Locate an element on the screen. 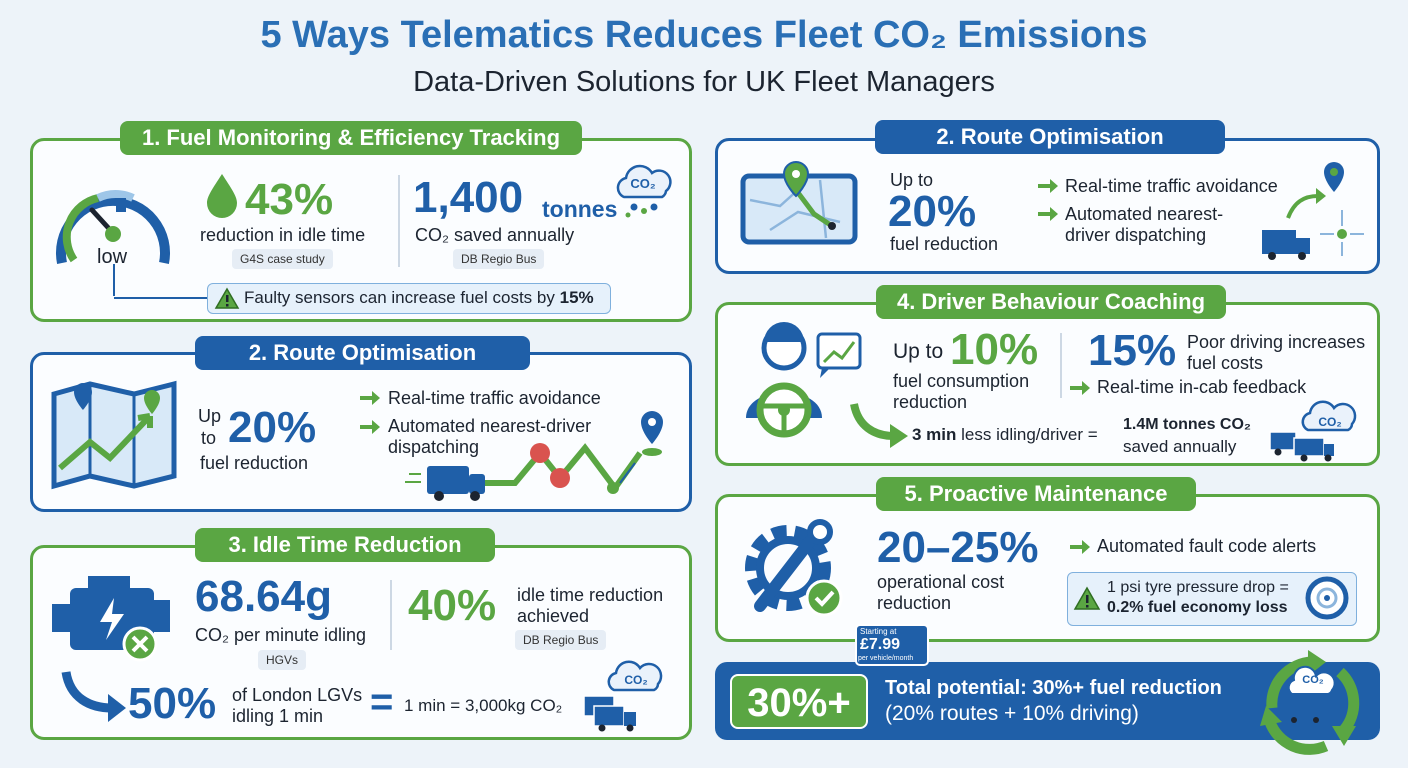  nav-icon is located at coordinates (799, 203).